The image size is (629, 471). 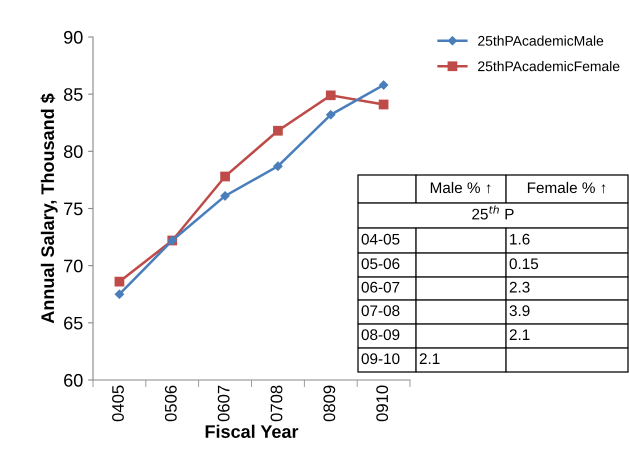 What do you see at coordinates (381, 239) in the screenshot?
I see `annotation: 04-05` at bounding box center [381, 239].